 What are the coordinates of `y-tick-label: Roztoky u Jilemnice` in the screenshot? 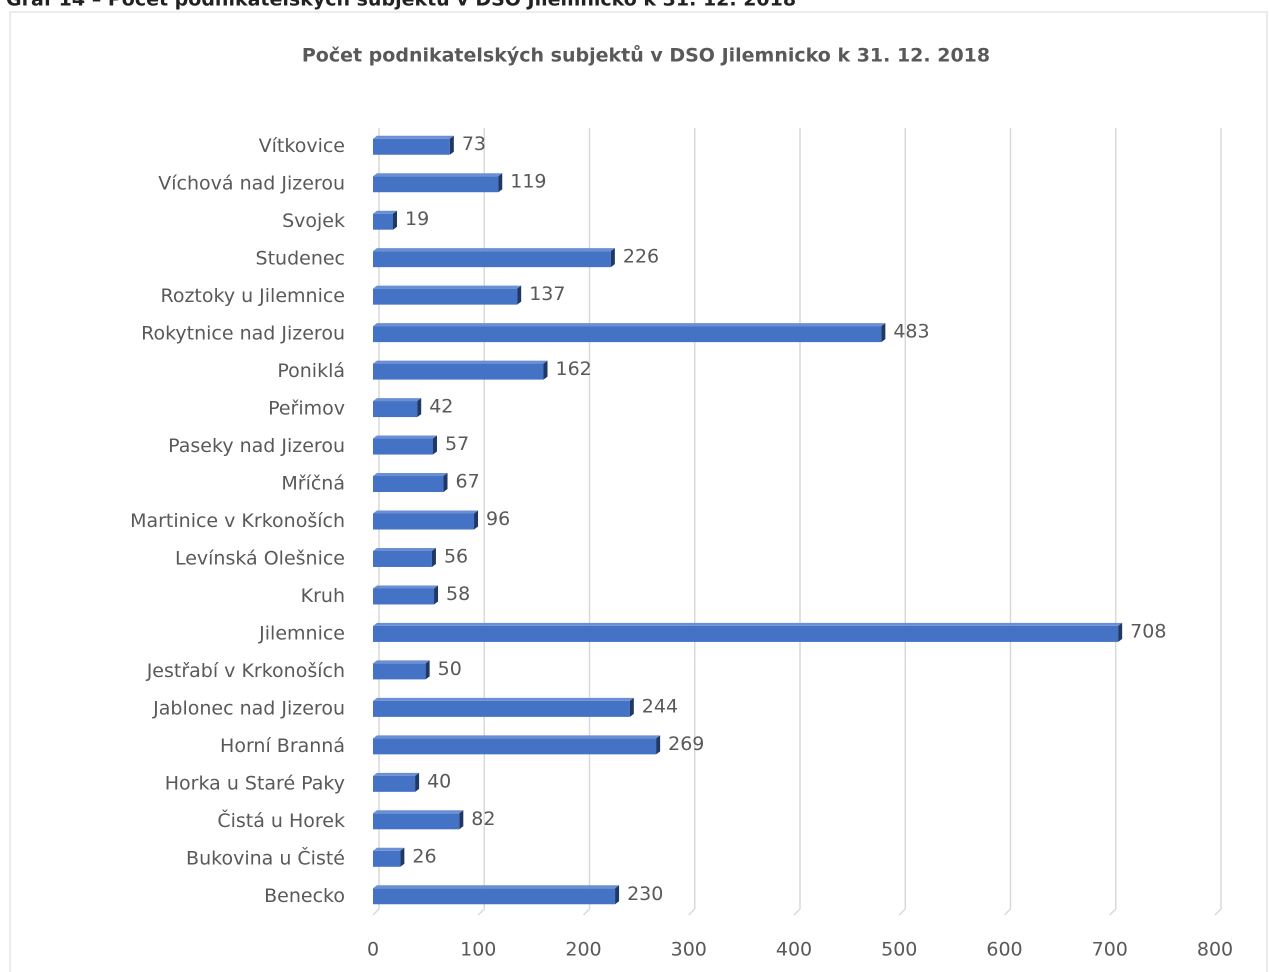 It's located at (252, 296).